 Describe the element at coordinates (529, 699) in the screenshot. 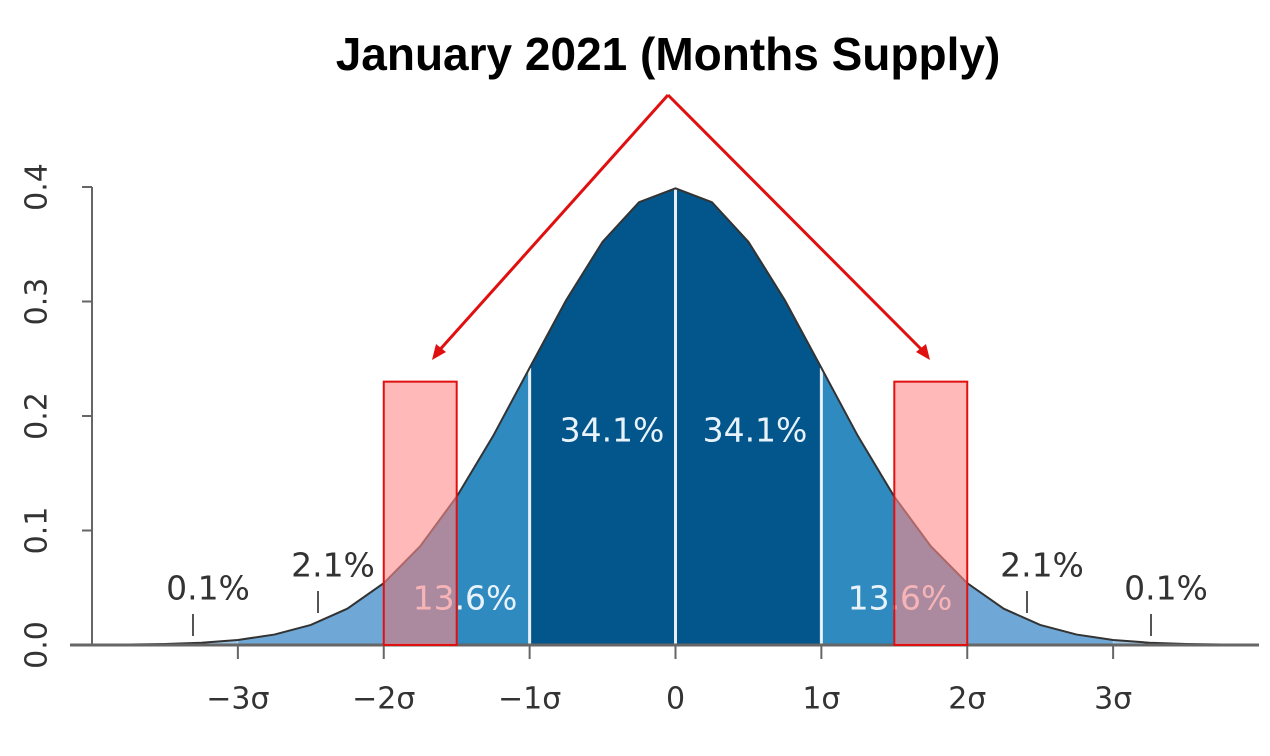

I see `x-tick-label: −1σ` at that location.